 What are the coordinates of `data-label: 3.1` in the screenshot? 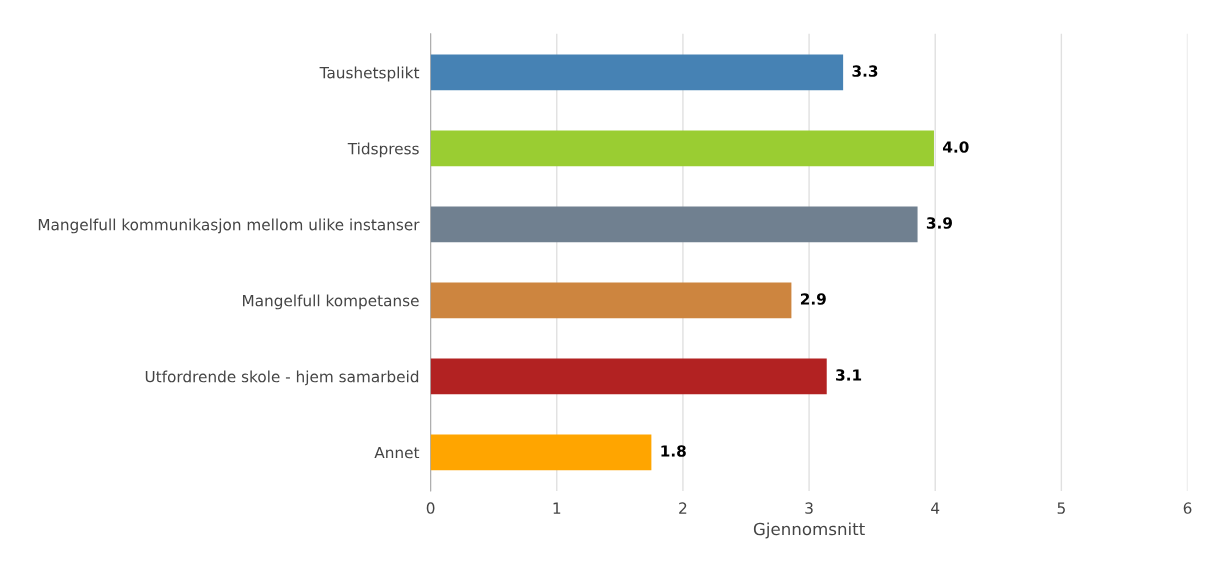 It's located at (849, 375).